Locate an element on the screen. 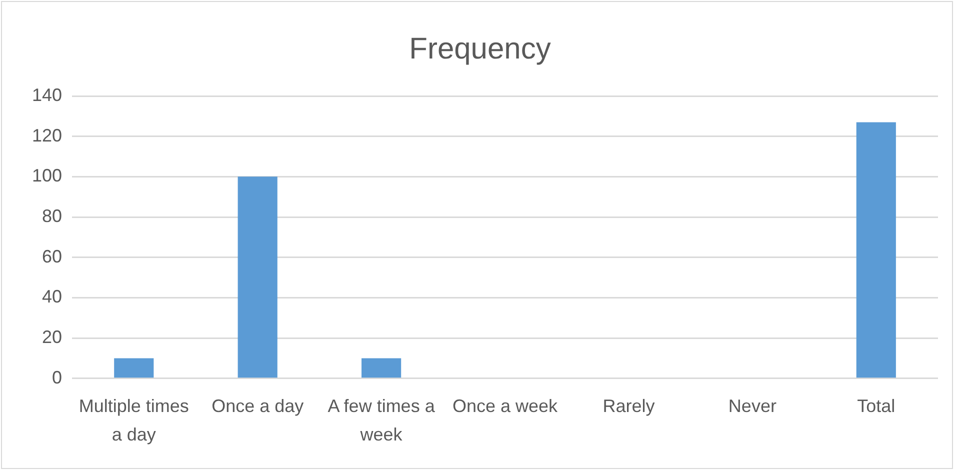 Image resolution: width=954 pixels, height=470 pixels. y-tick-label: 60 is located at coordinates (52, 256).